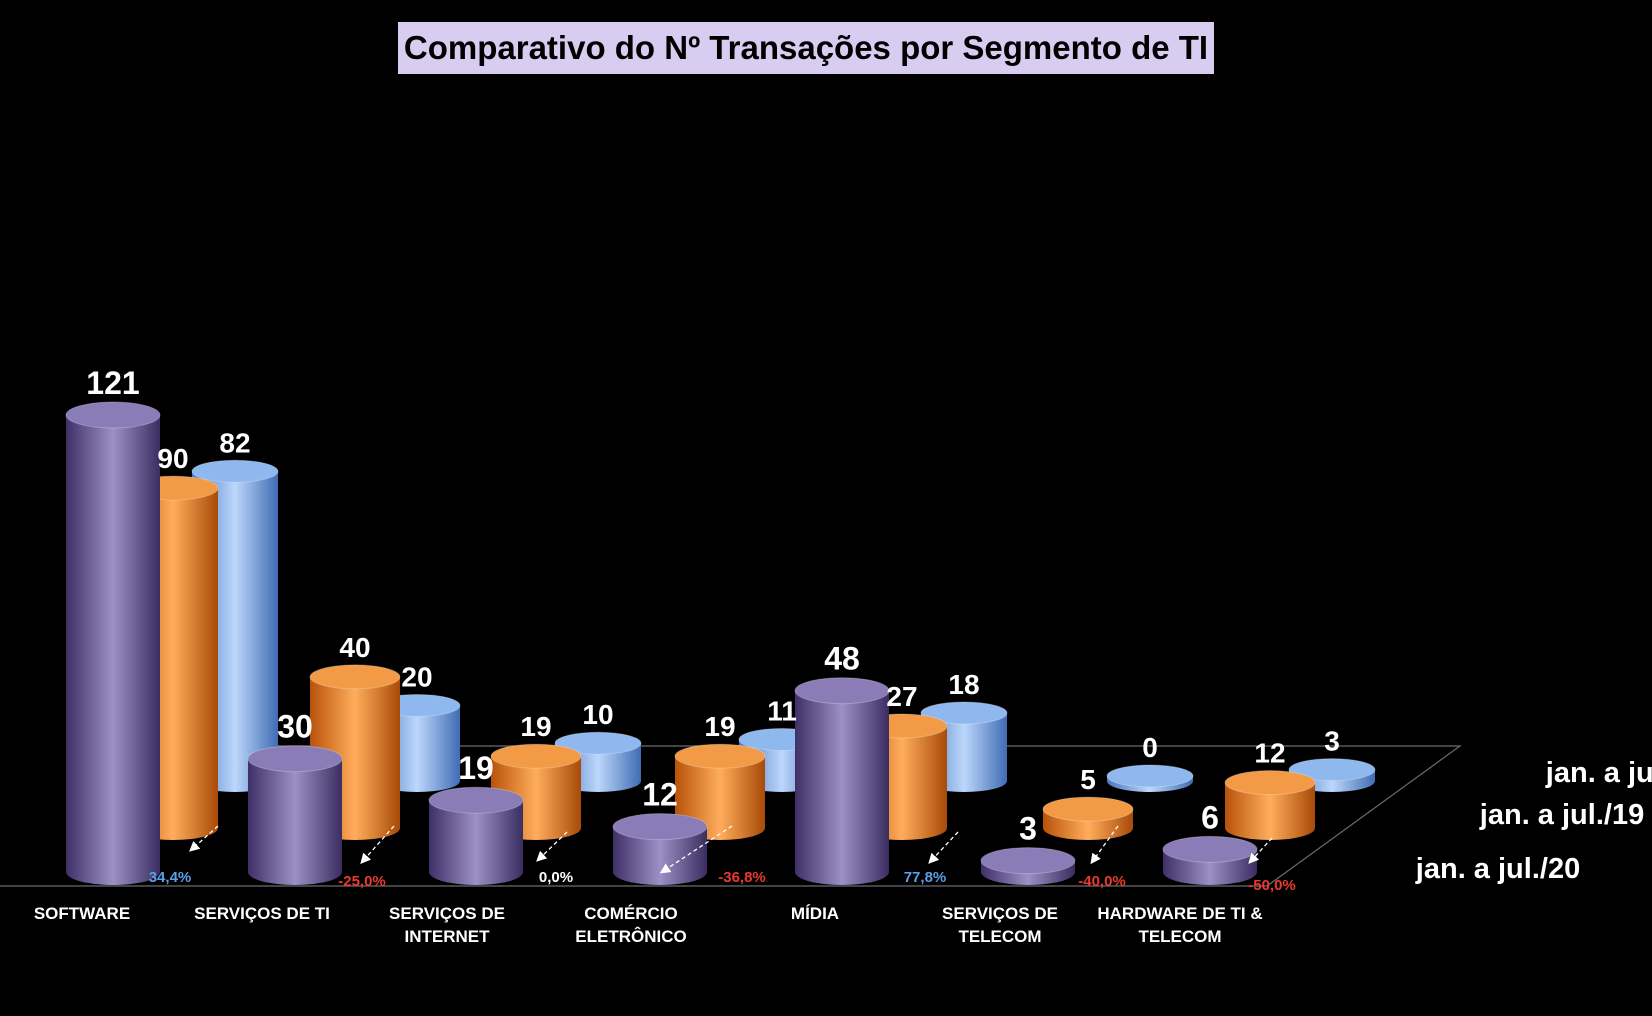  Describe the element at coordinates (362, 881) in the screenshot. I see `variation-label: -25,0%` at that location.